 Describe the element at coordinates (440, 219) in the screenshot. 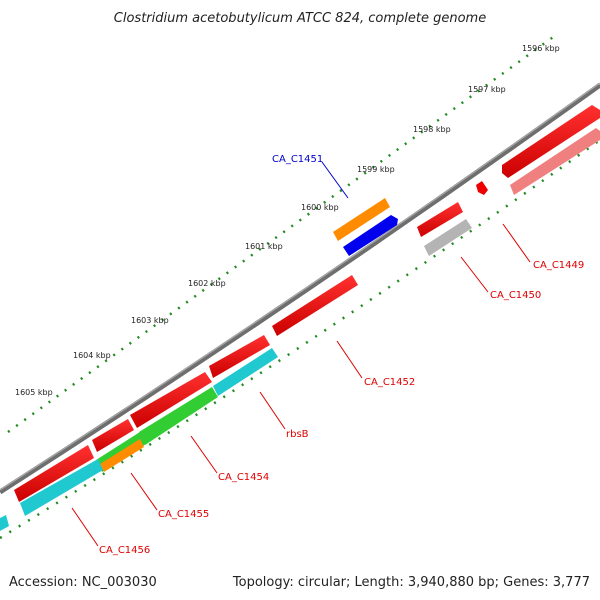

I see `gene-ca-c1450-red-bar` at that location.